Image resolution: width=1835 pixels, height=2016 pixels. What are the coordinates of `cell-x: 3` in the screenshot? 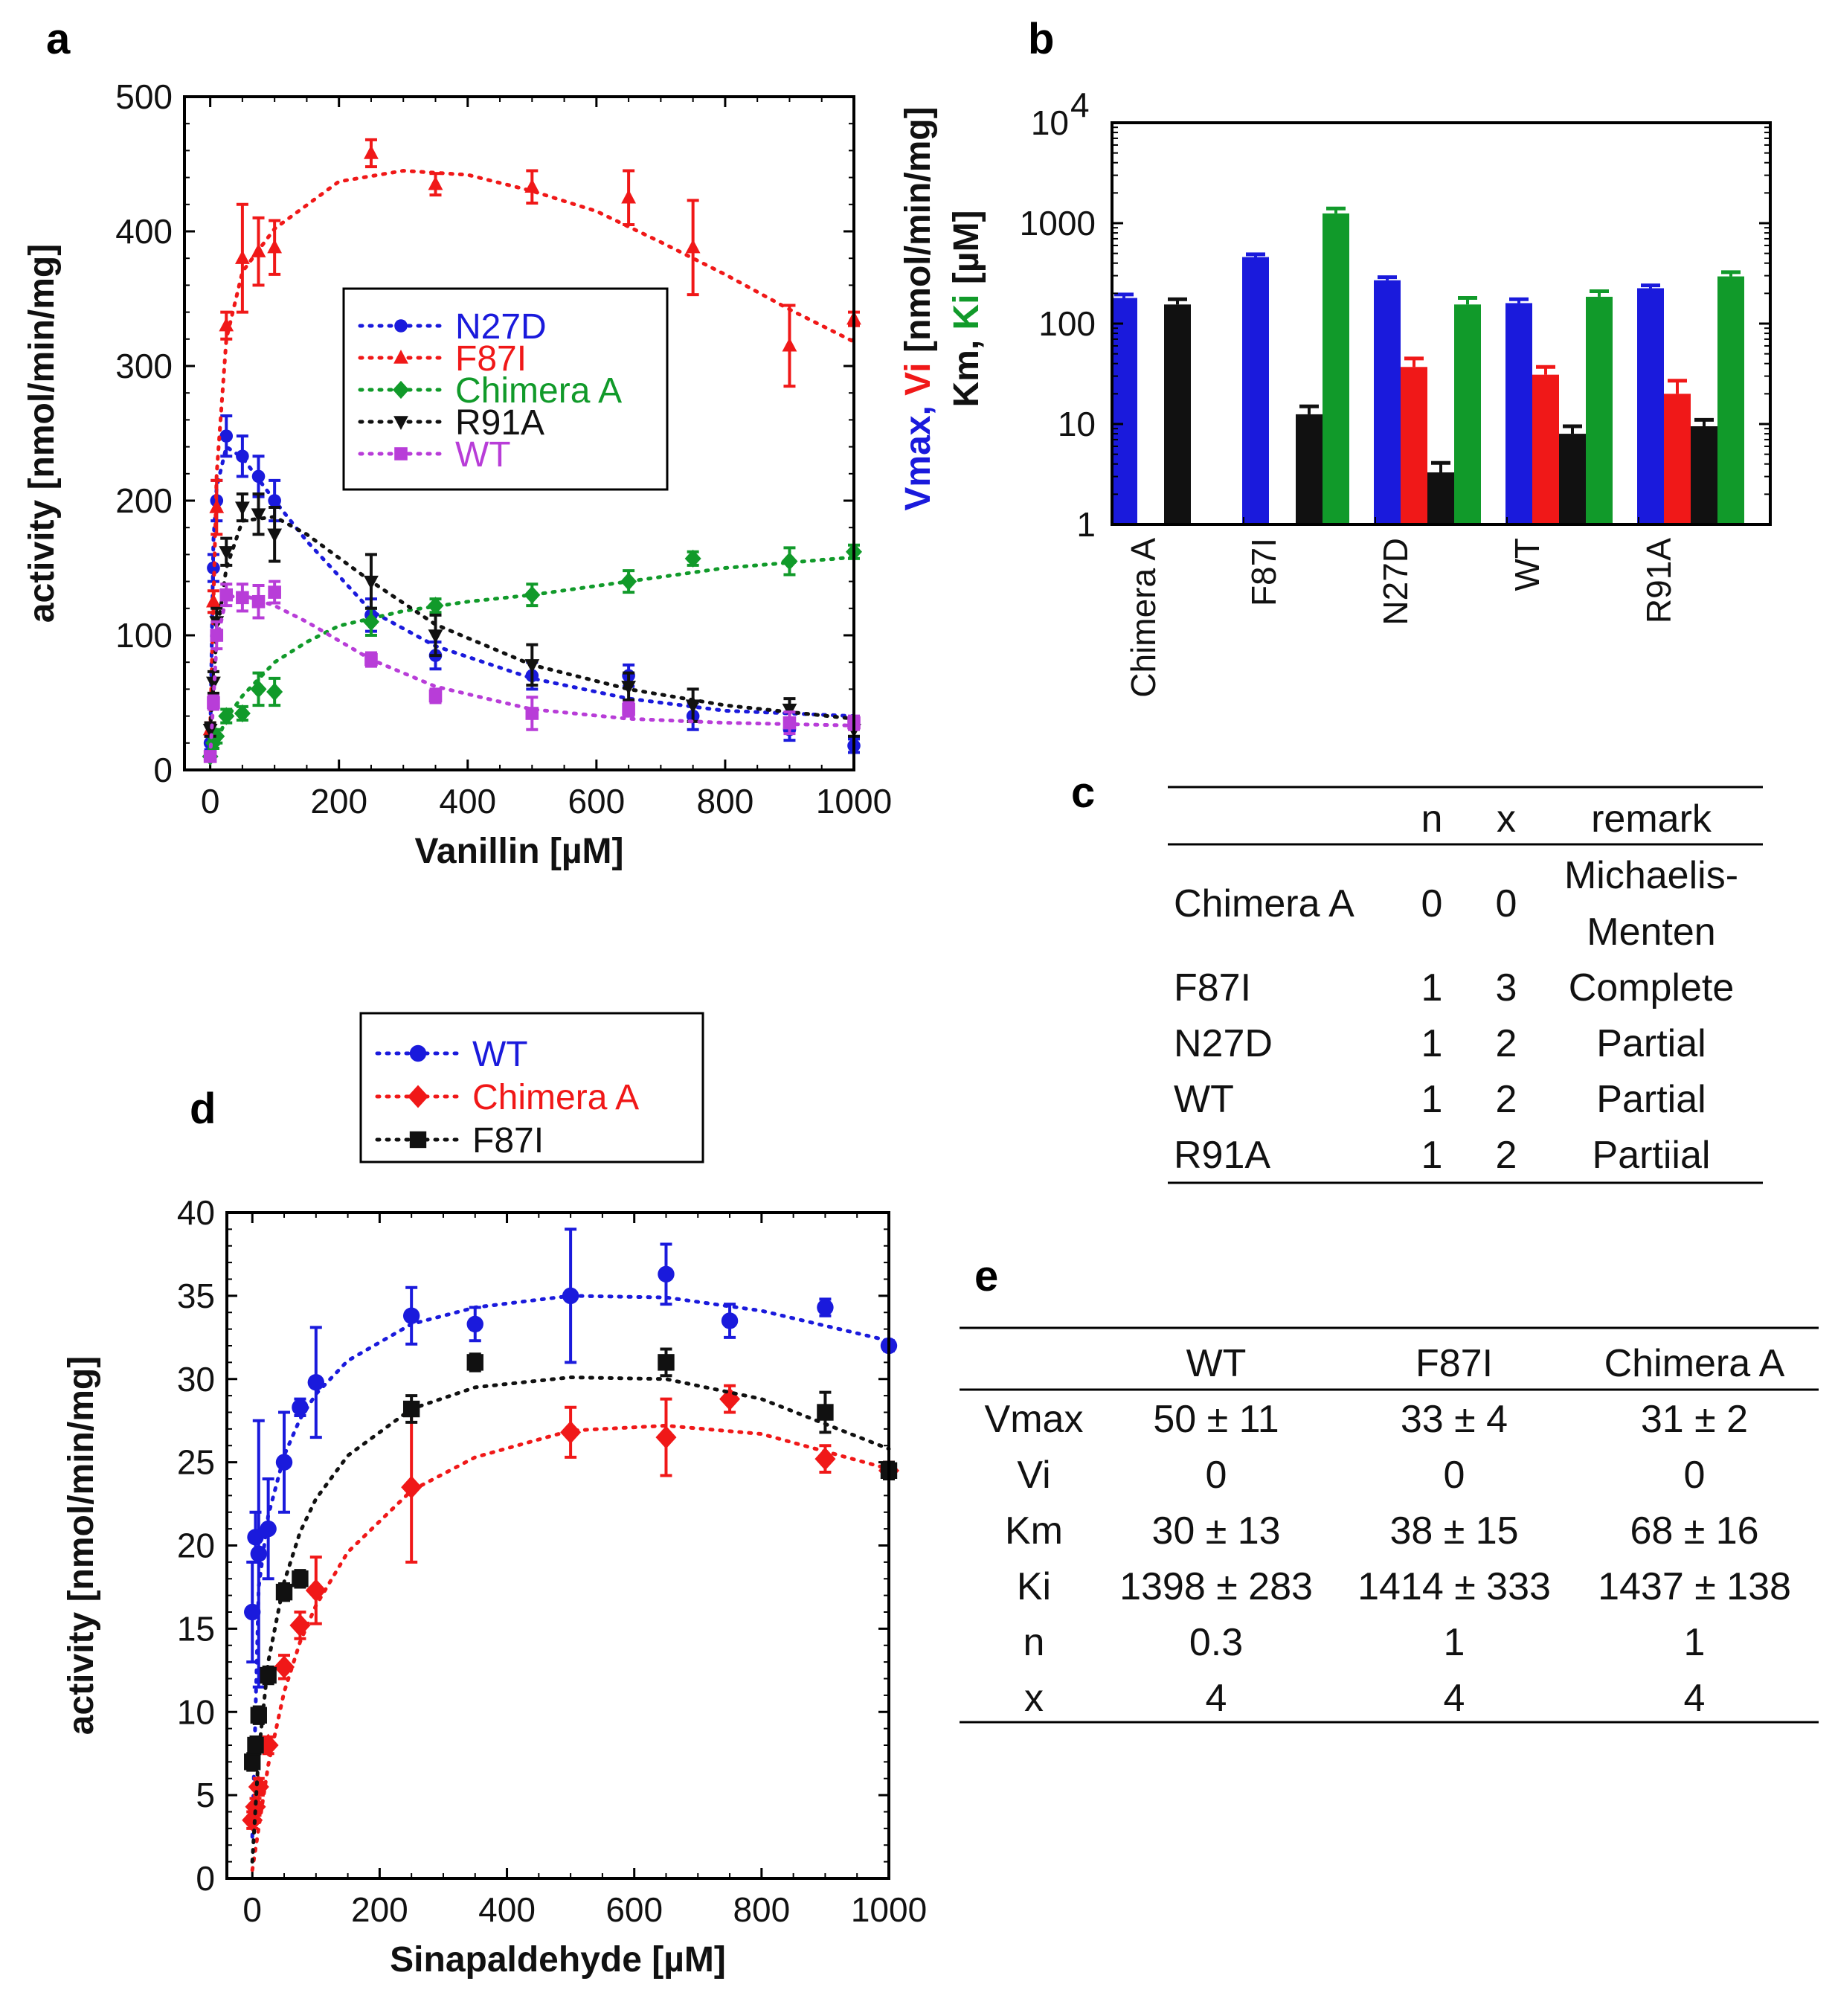 It's located at (1506, 988).